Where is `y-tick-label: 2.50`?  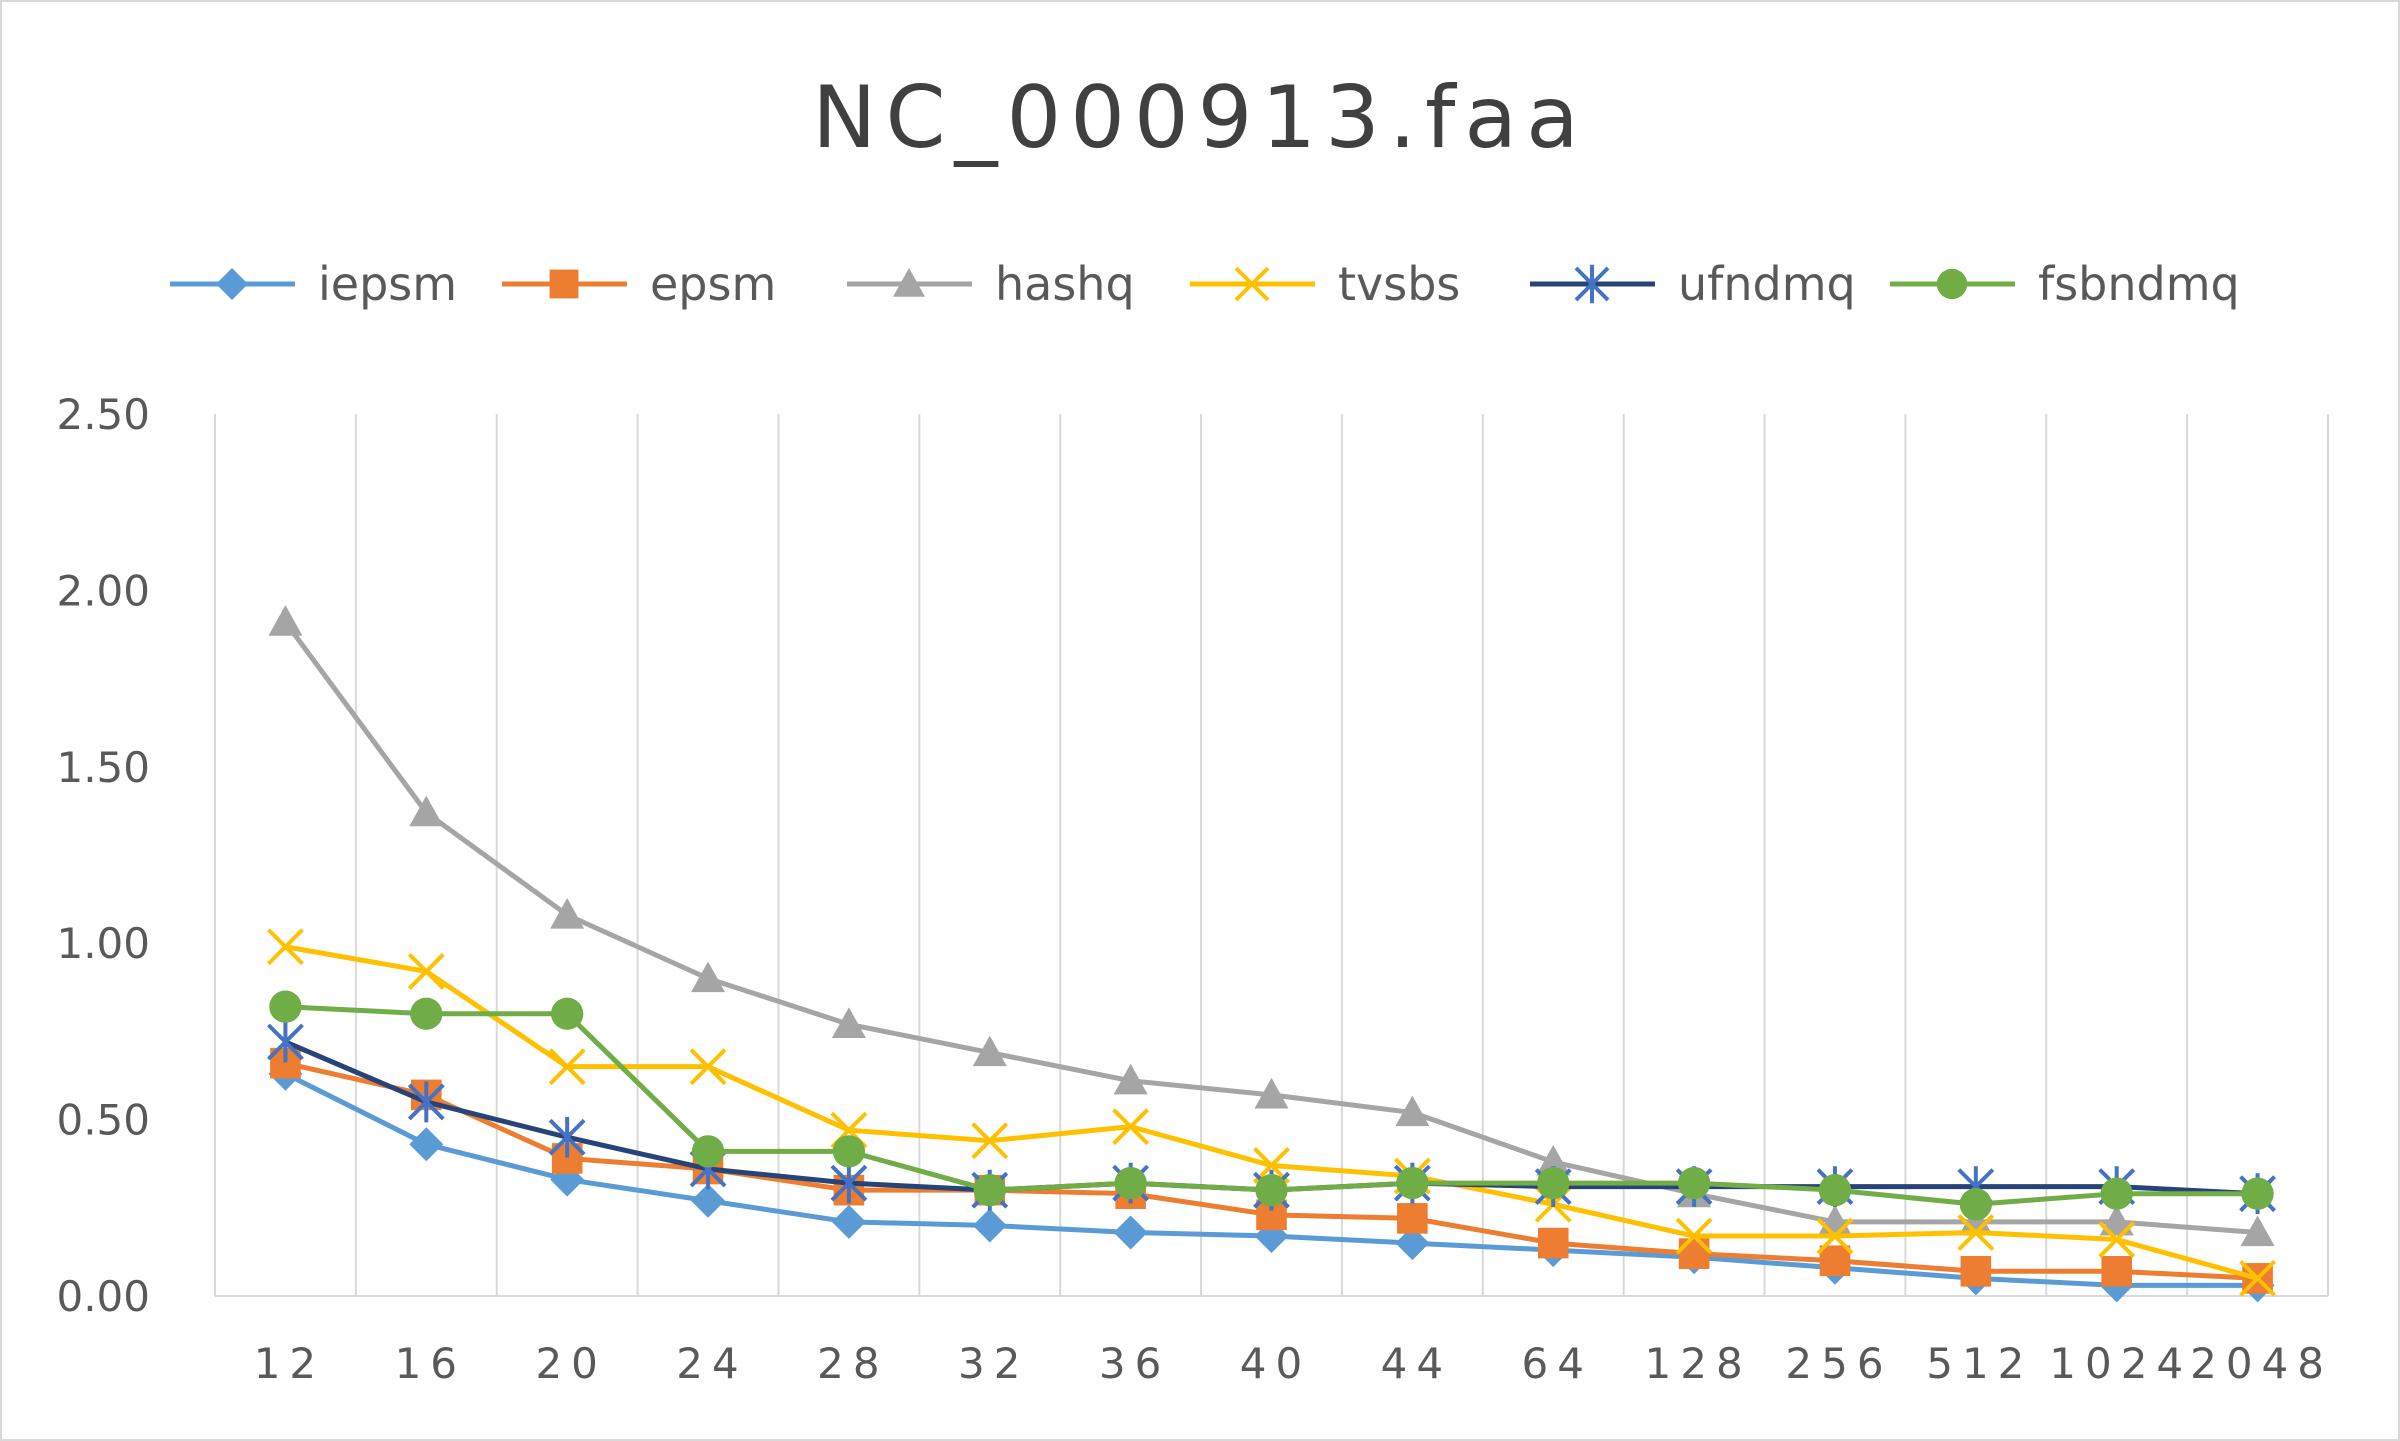 y-tick-label: 2.50 is located at coordinates (103, 414).